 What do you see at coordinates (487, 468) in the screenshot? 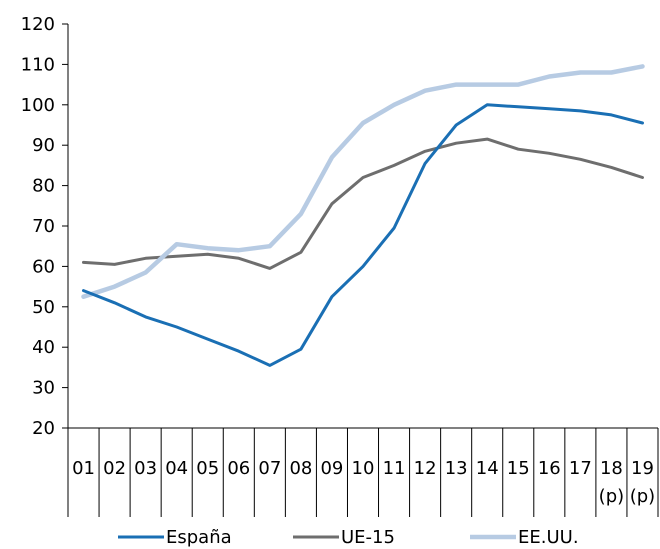
I see `x-tick-label: 14` at bounding box center [487, 468].